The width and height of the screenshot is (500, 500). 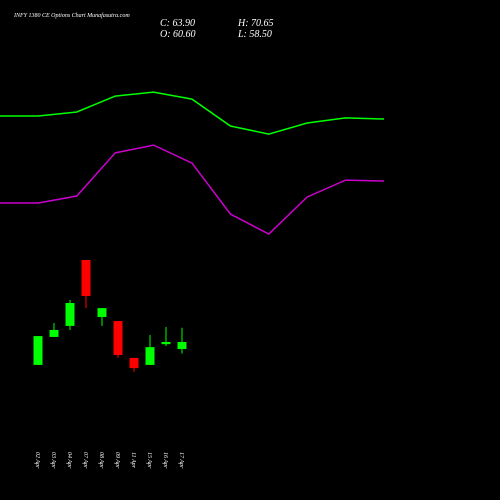 I want to click on x-tick-label: 11 Apr, so click(x=133, y=460).